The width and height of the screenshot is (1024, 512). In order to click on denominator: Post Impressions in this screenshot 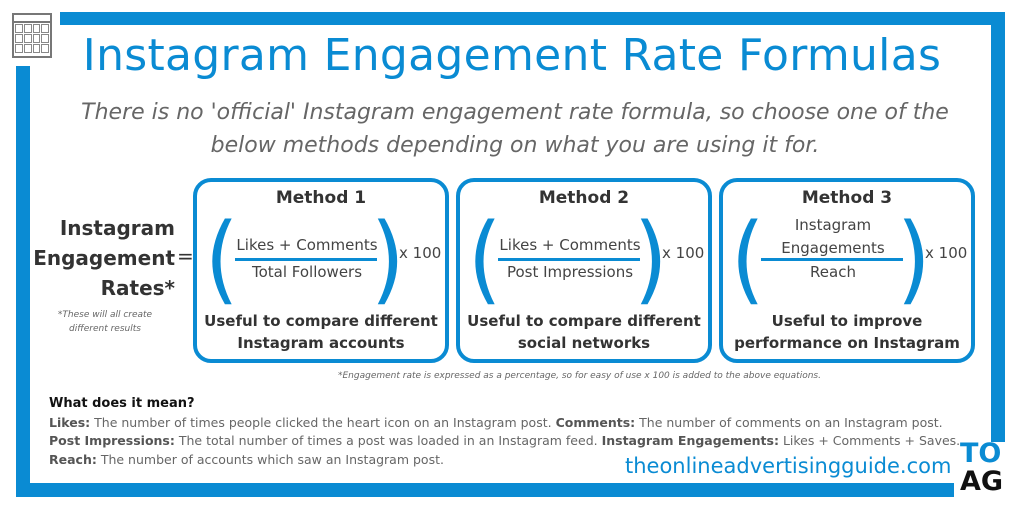, I will do `click(570, 272)`.